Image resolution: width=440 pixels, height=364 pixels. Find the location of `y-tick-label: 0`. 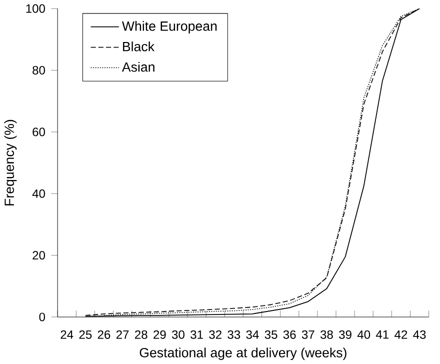

y-tick-label: 0 is located at coordinates (42, 317).